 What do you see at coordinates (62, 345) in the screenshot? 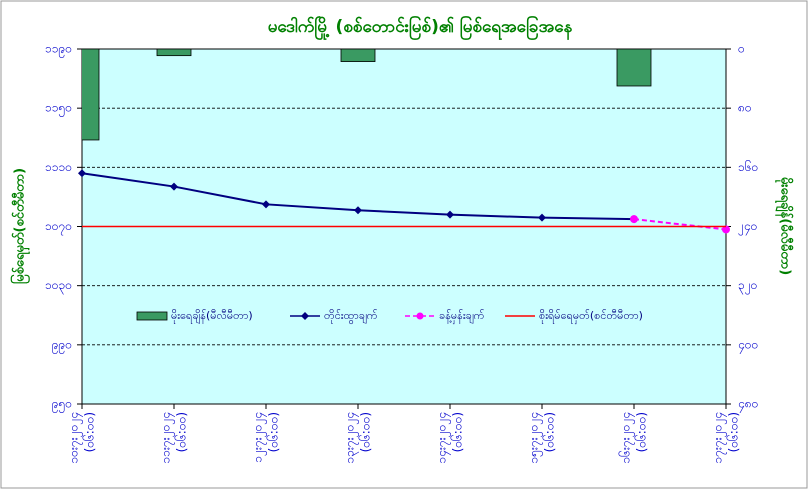
I see `y-tick-label: ၉၉၀` at bounding box center [62, 345].